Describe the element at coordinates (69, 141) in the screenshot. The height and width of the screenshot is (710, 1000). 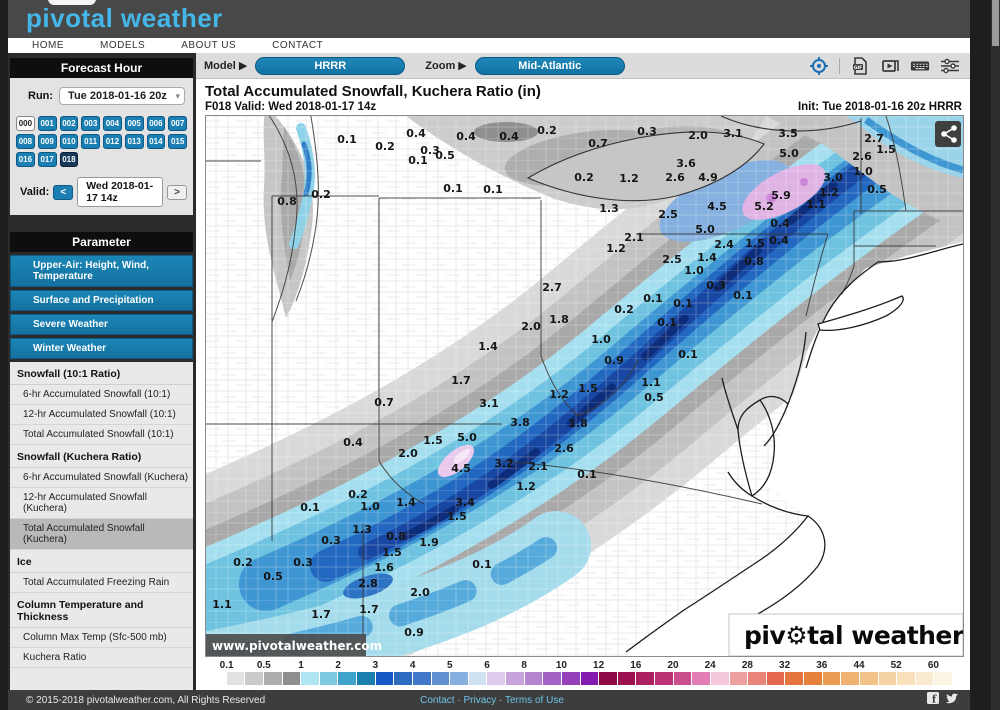
I see `forecast-hour-010: 010` at that location.